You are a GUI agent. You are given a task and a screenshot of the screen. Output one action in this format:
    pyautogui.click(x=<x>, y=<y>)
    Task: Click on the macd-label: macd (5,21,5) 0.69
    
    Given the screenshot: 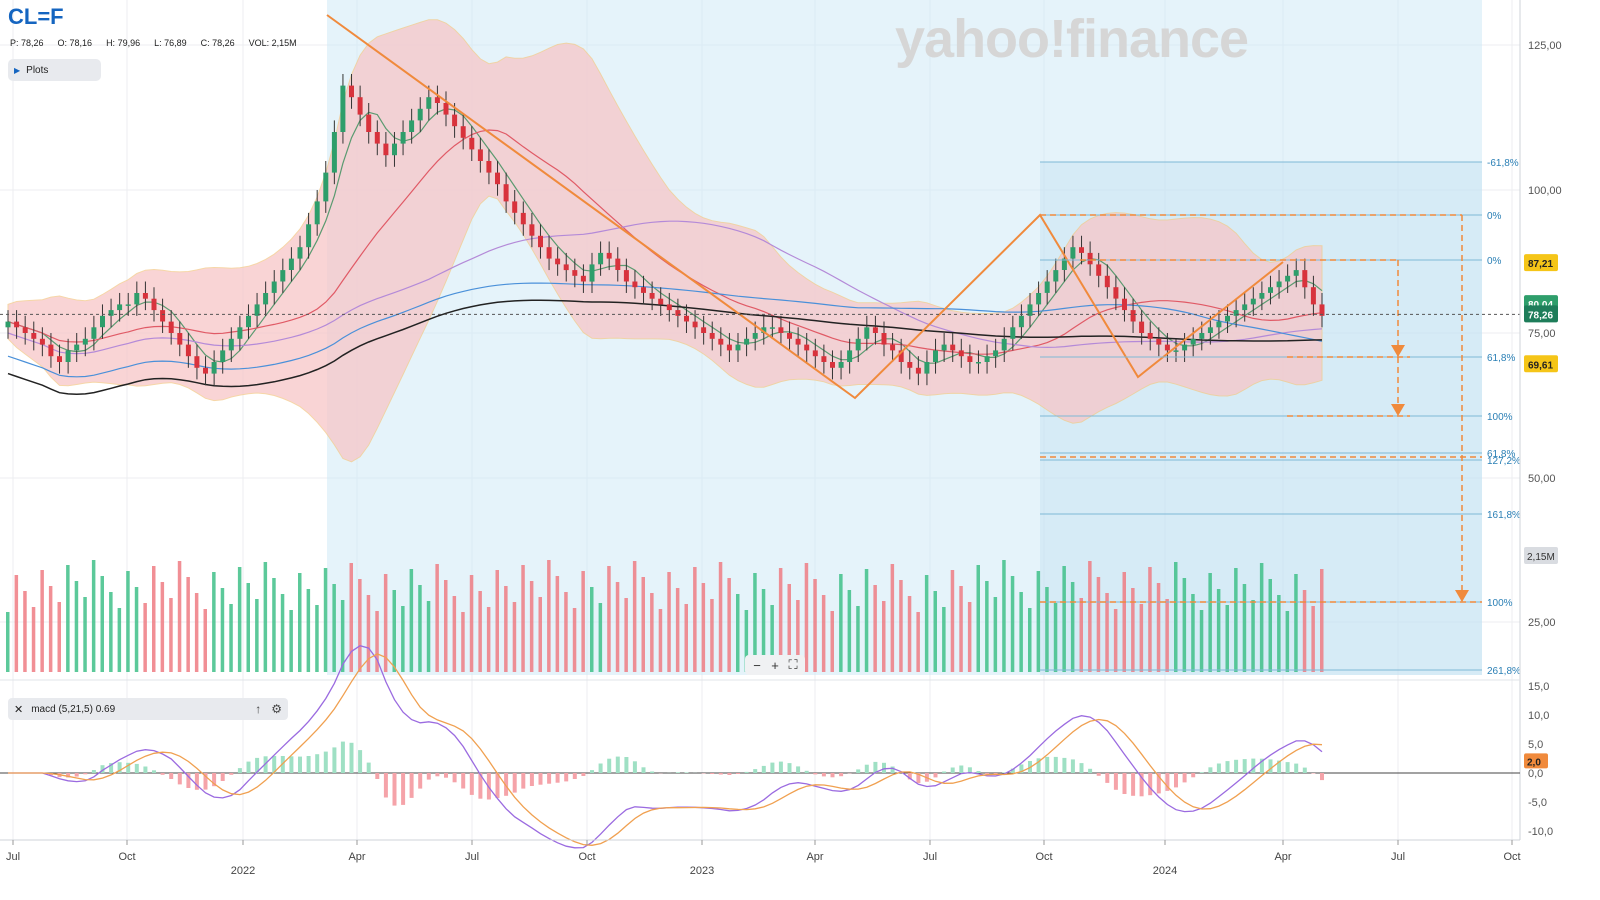 What is the action you would take?
    pyautogui.click(x=73, y=709)
    